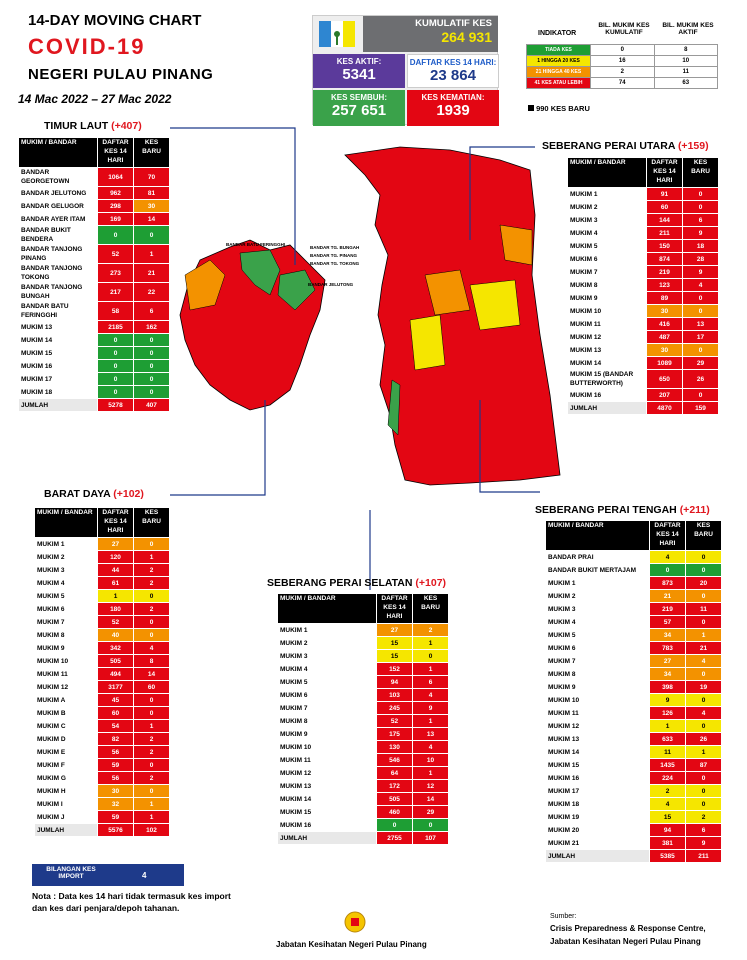  Describe the element at coordinates (363, 608) in the screenshot. I see `table-header: MUKIM / BANDAR DAFTAR KES 14 HARI KES BARU` at that location.